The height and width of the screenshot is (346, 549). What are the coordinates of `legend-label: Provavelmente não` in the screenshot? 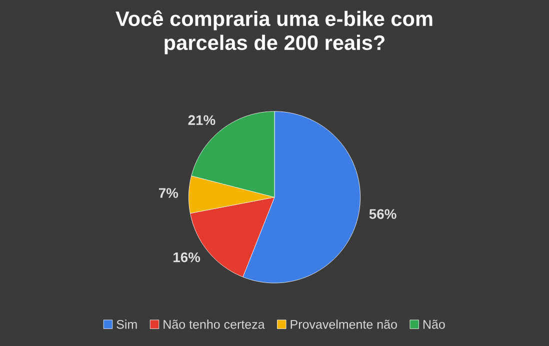 It's located at (343, 324).